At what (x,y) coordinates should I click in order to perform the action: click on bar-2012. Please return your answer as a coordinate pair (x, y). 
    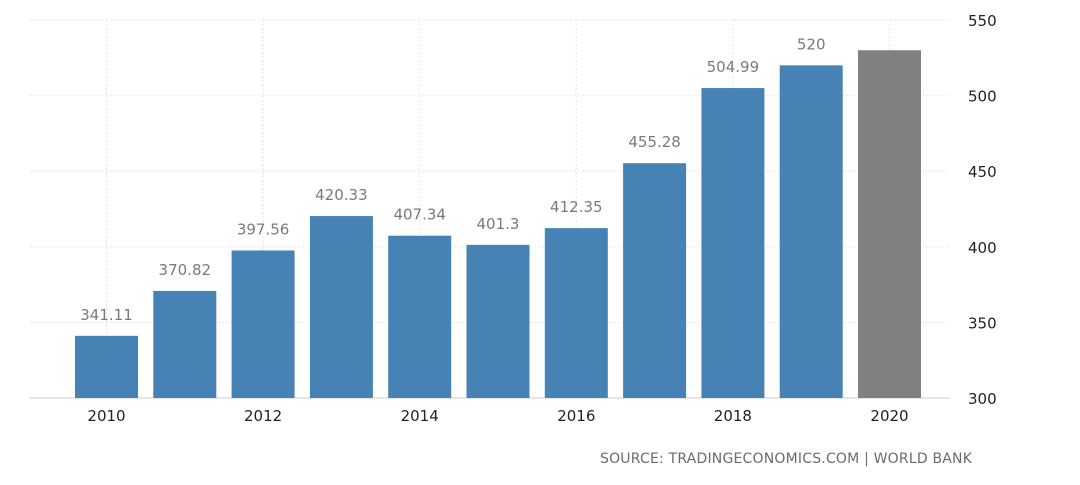
    Looking at the image, I should click on (263, 324).